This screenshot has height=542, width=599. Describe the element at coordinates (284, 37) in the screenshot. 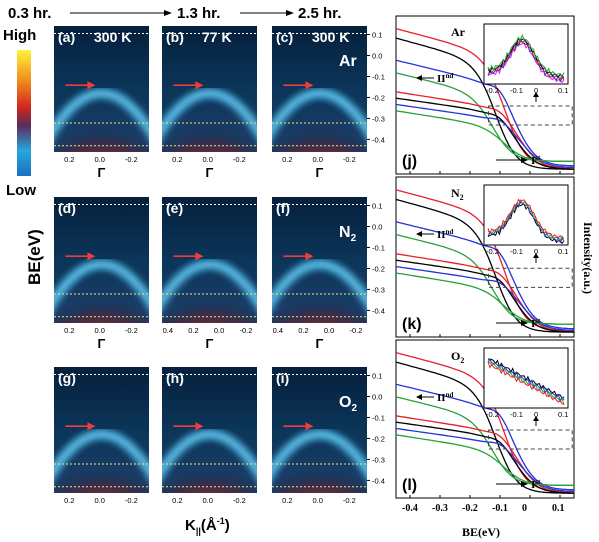

I see `panel-tag: (c)` at that location.